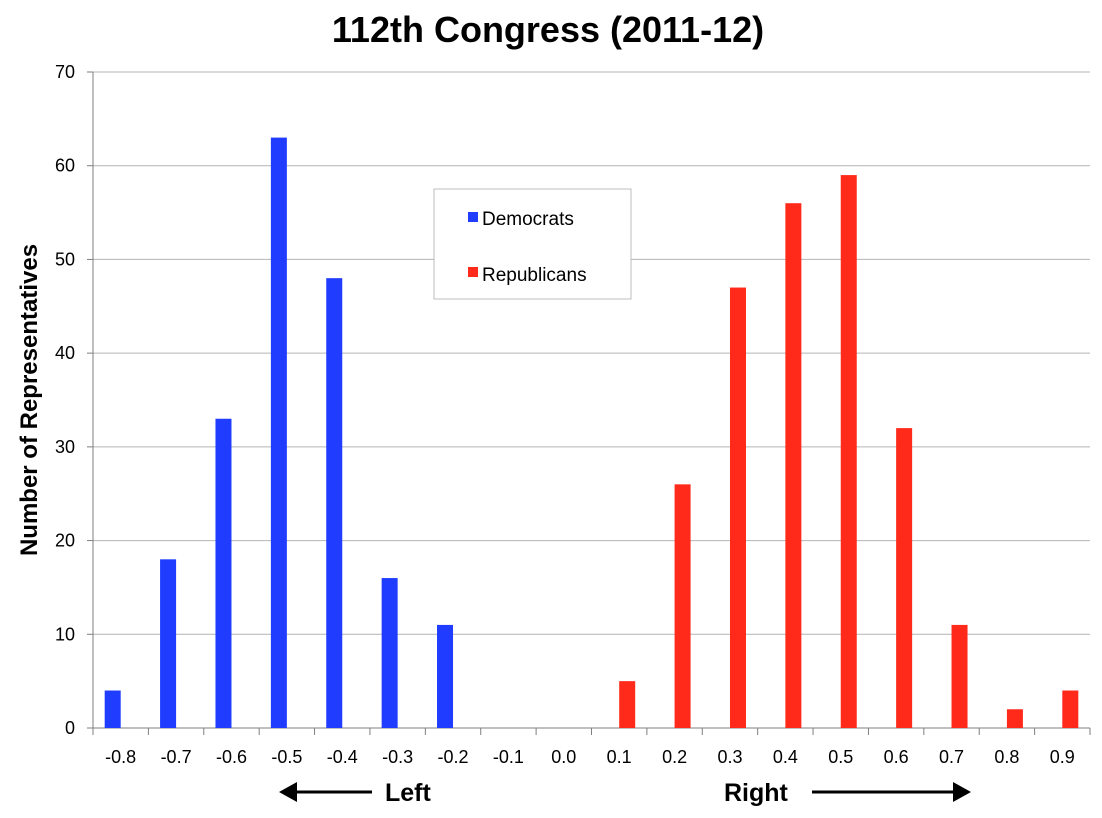 The image size is (1102, 818). Describe the element at coordinates (1062, 757) in the screenshot. I see `x-tick-label: 0.9` at that location.